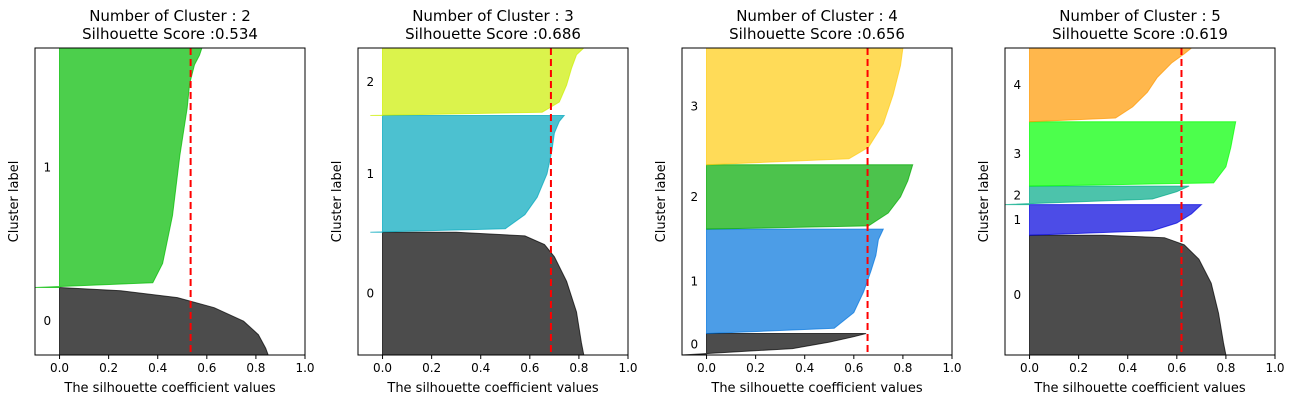 This screenshot has height=409, width=1295. I want to click on chart-title: Number of Cluster : 5, so click(1140, 16).